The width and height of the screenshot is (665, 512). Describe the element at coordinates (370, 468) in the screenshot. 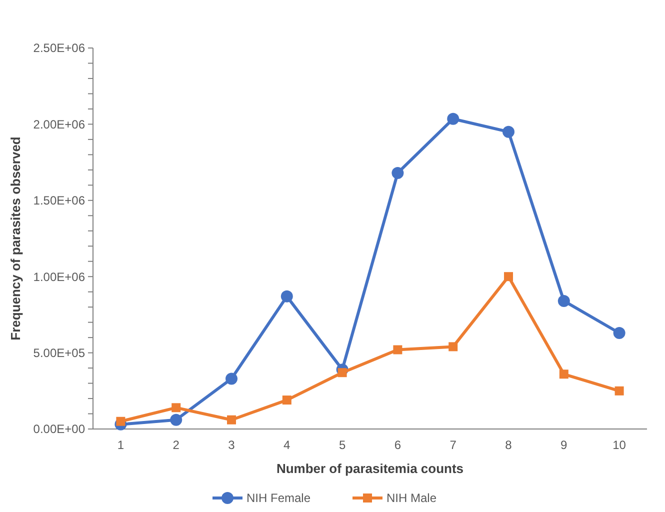

I see `x-axis-title: Number of parasitemia counts` at that location.